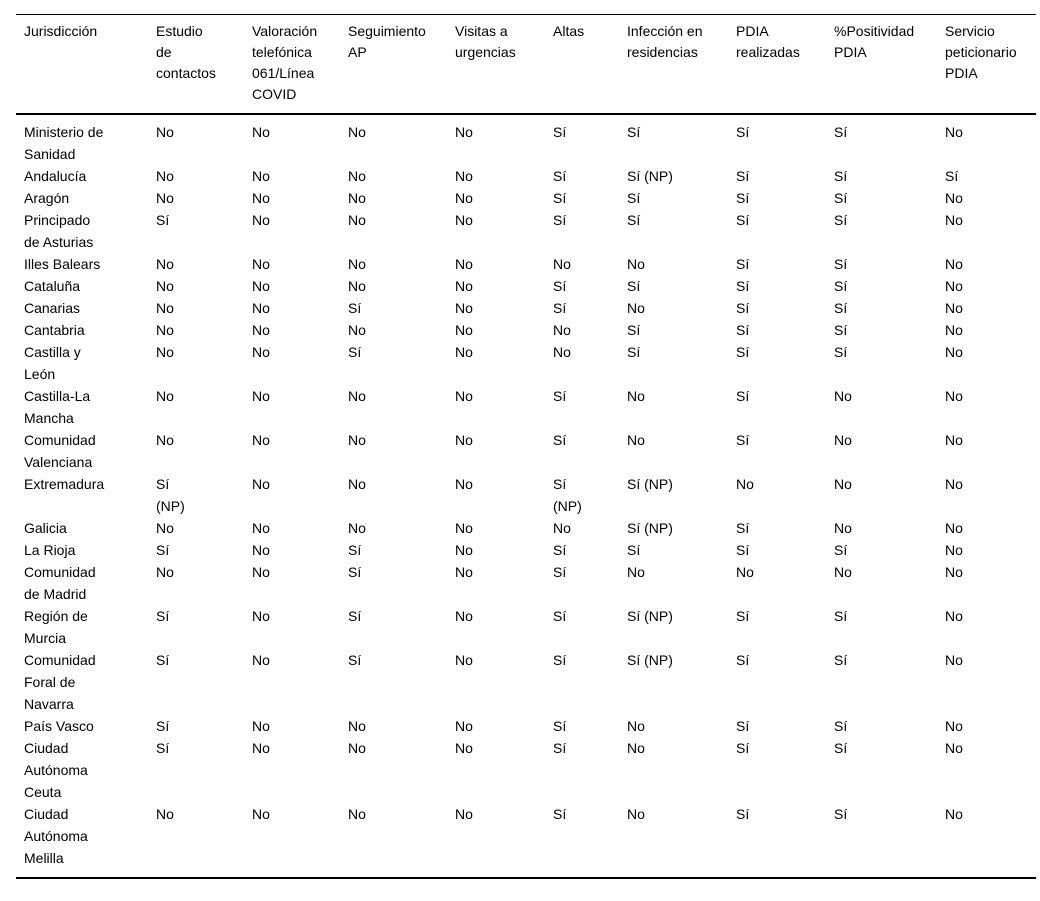 This screenshot has width=1040, height=901. Describe the element at coordinates (582, 64) in the screenshot. I see `column-header-altas: Altas` at that location.